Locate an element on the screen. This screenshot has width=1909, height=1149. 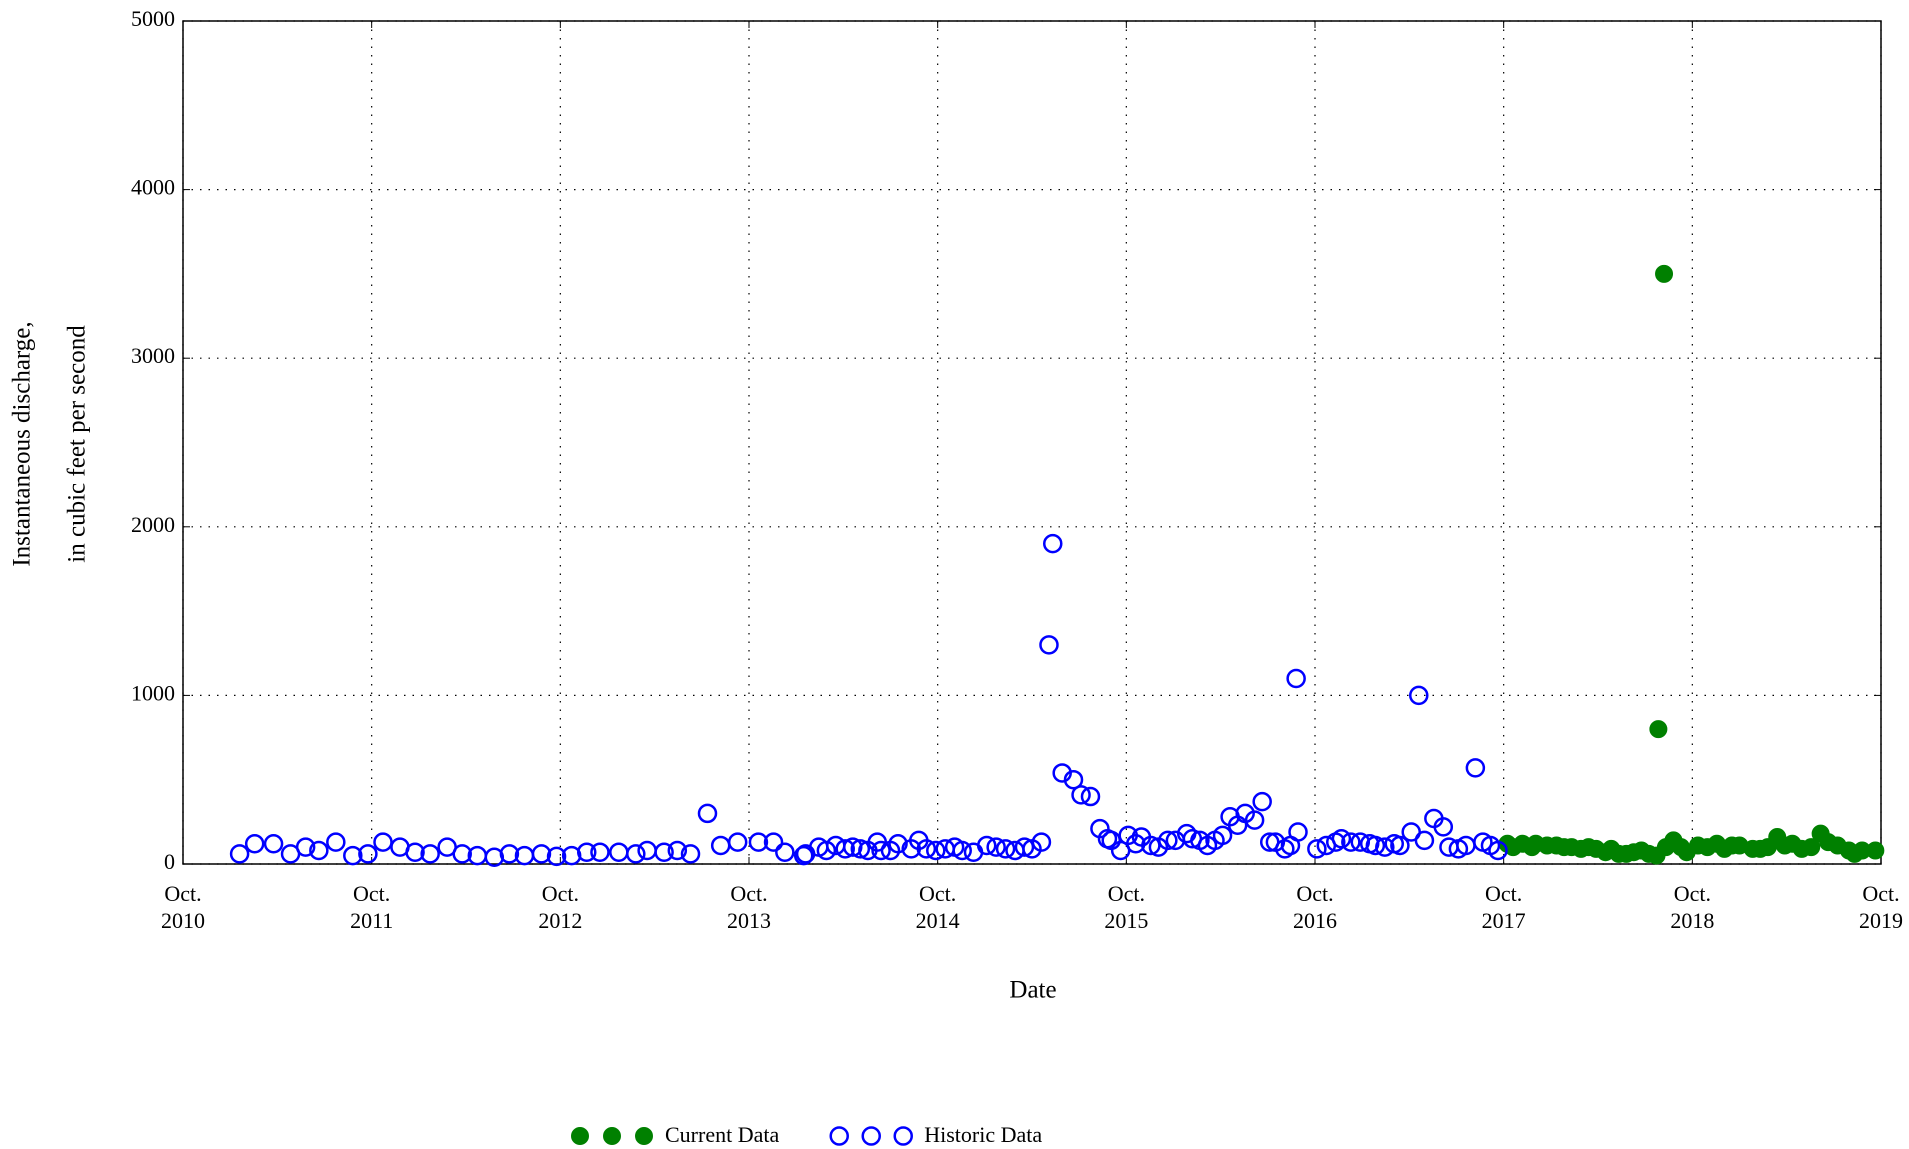
x-tick-label: Oct. 2015 is located at coordinates (1126, 907).